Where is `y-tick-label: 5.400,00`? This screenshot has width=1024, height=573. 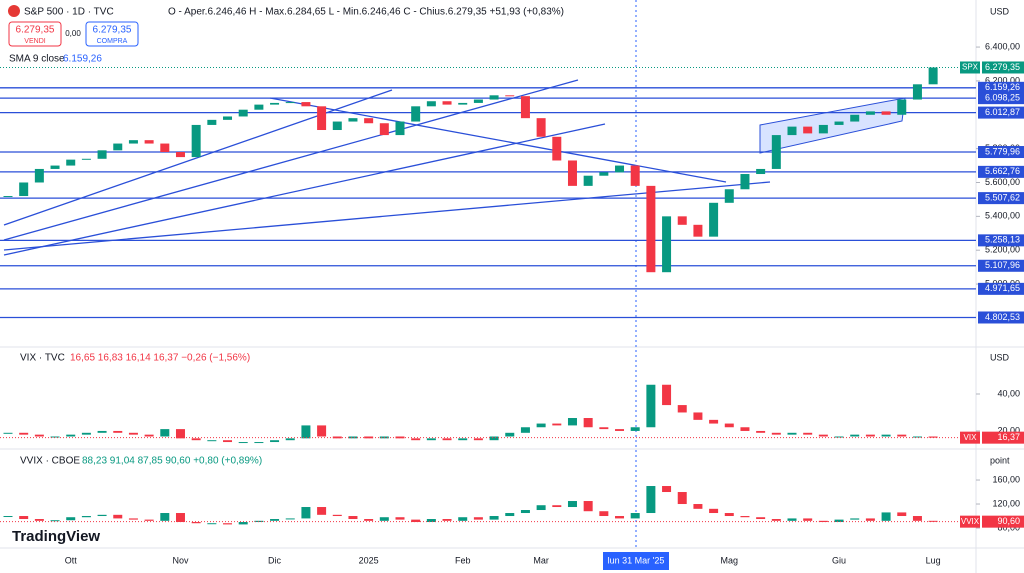 y-tick-label: 5.400,00 is located at coordinates (1002, 216).